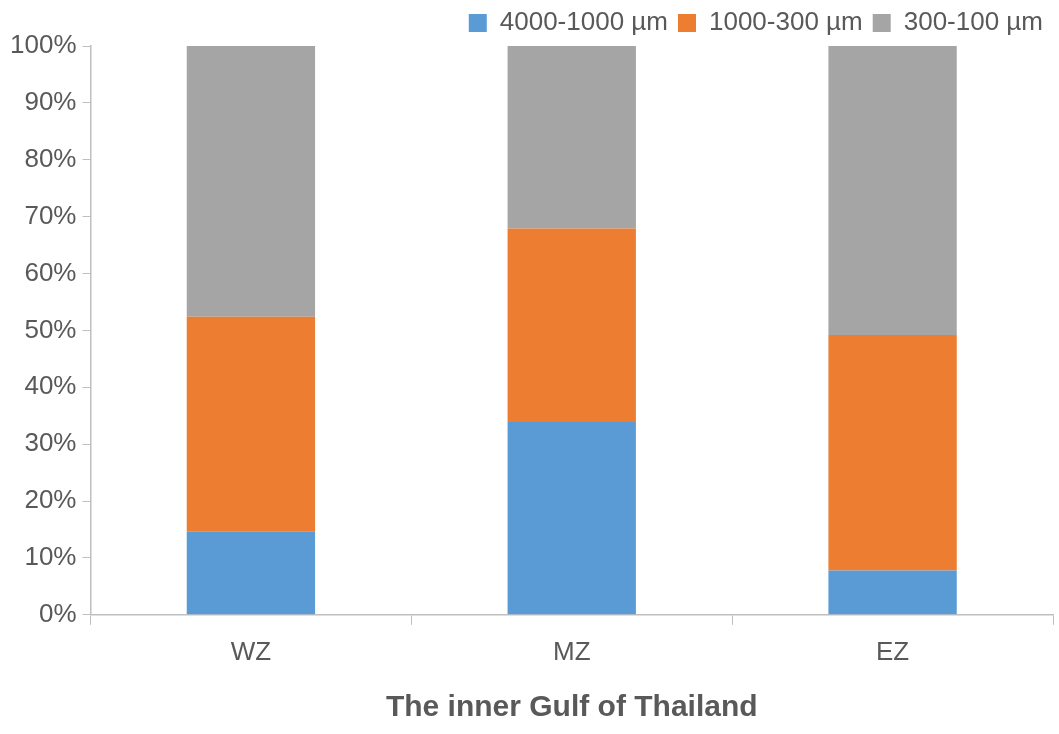  What do you see at coordinates (50, 442) in the screenshot?
I see `y-tick-label: 30%` at bounding box center [50, 442].